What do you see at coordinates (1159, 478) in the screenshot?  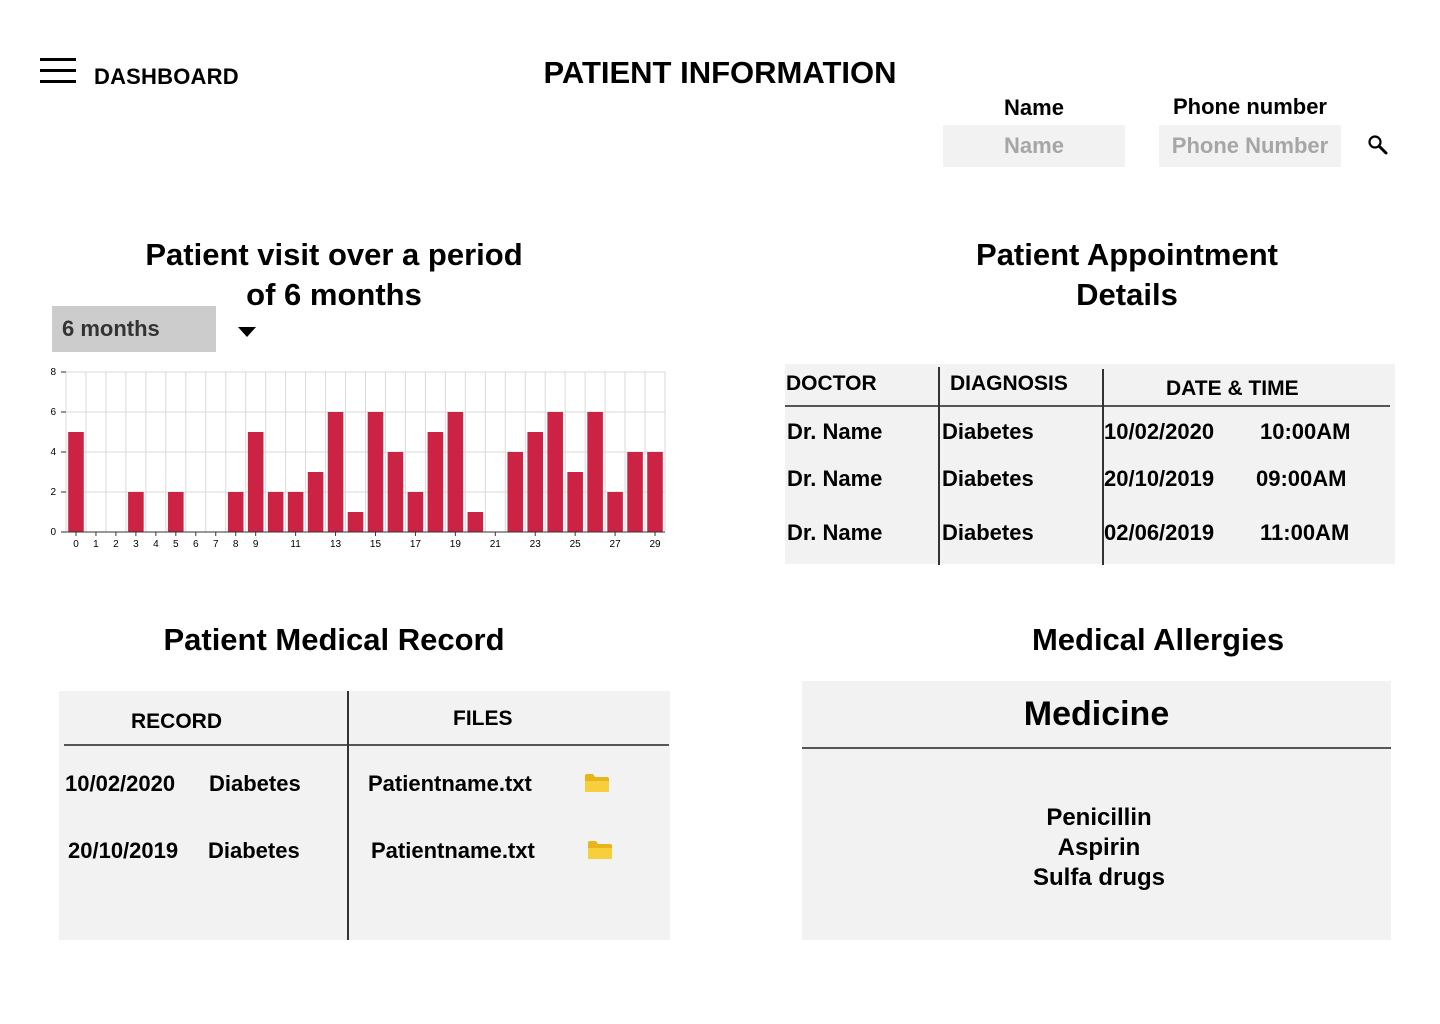 I see `date-cell: 20/10/2019` at bounding box center [1159, 478].